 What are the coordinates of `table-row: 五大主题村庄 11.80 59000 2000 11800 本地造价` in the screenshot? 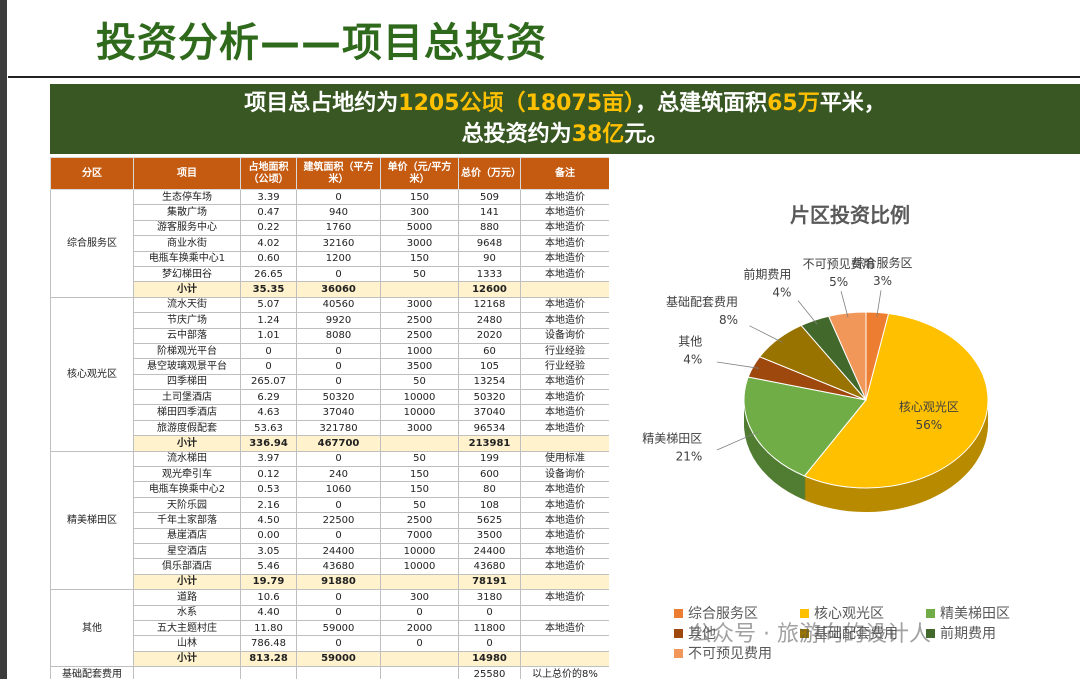 It's located at (330, 628).